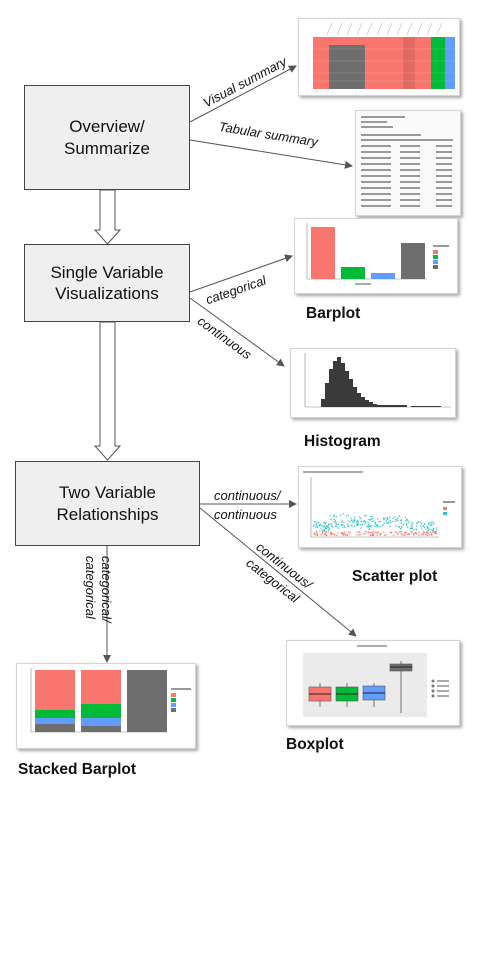  I want to click on caption-barplot: Barplot, so click(333, 313).